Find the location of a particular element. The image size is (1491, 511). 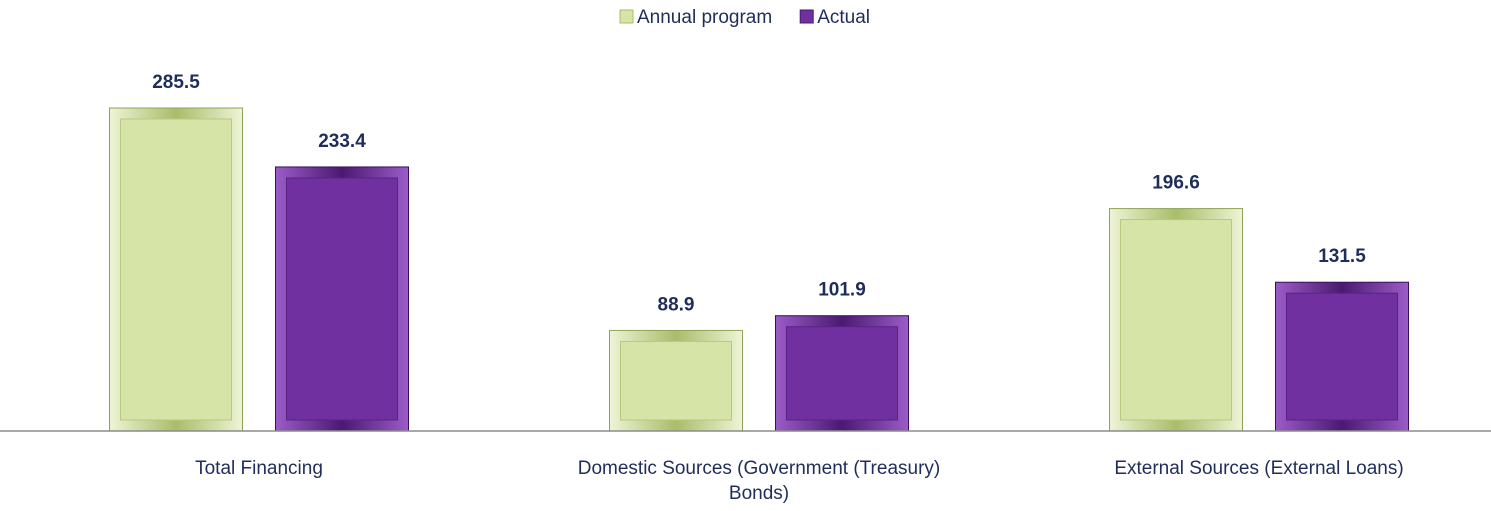

value-label: 196.6 is located at coordinates (1176, 183).